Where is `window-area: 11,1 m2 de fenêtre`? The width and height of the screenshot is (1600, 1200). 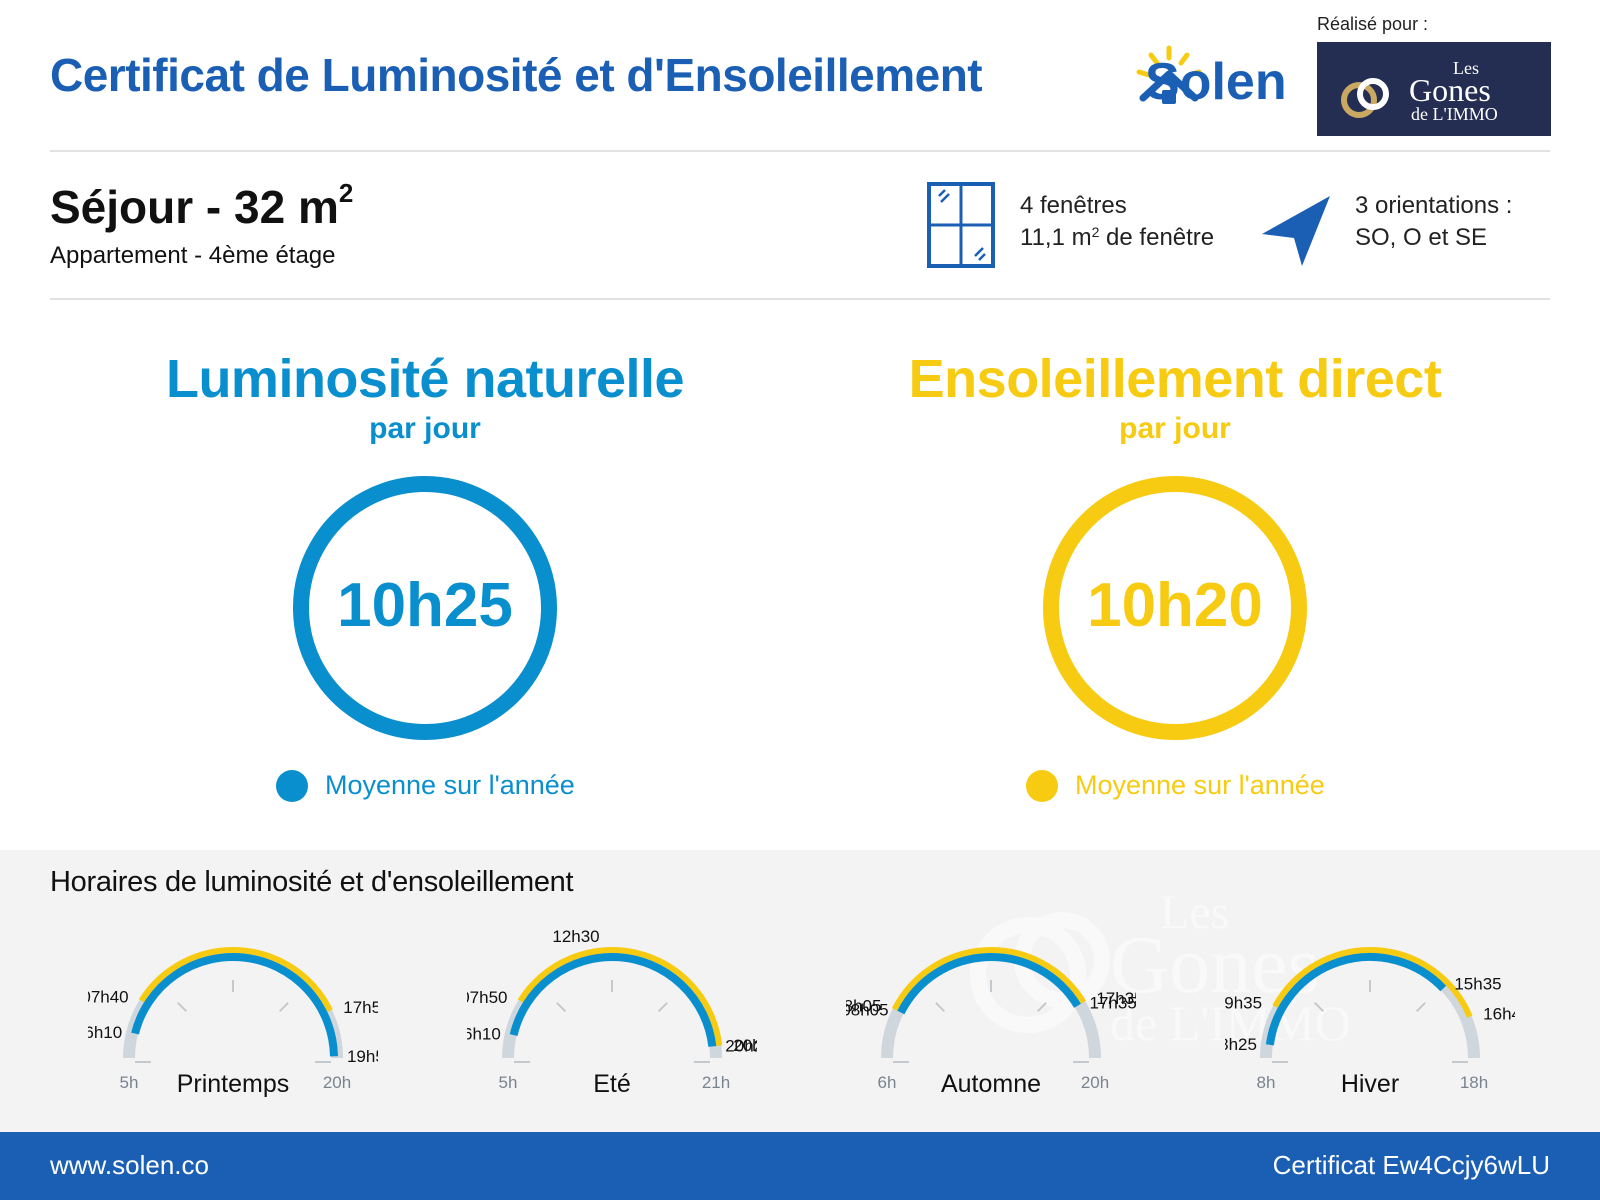
window-area: 11,1 m2 de fenêtre is located at coordinates (1117, 237).